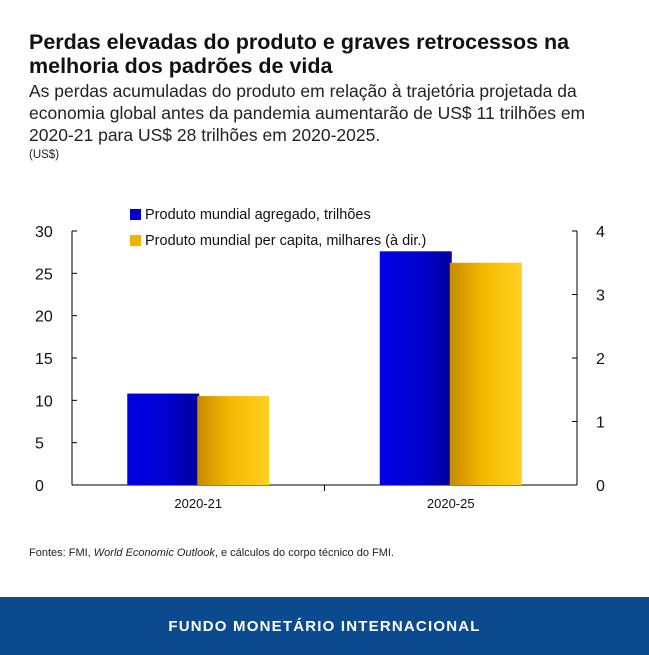 The width and height of the screenshot is (649, 655). What do you see at coordinates (44, 359) in the screenshot?
I see `left-tick-label: 15` at bounding box center [44, 359].